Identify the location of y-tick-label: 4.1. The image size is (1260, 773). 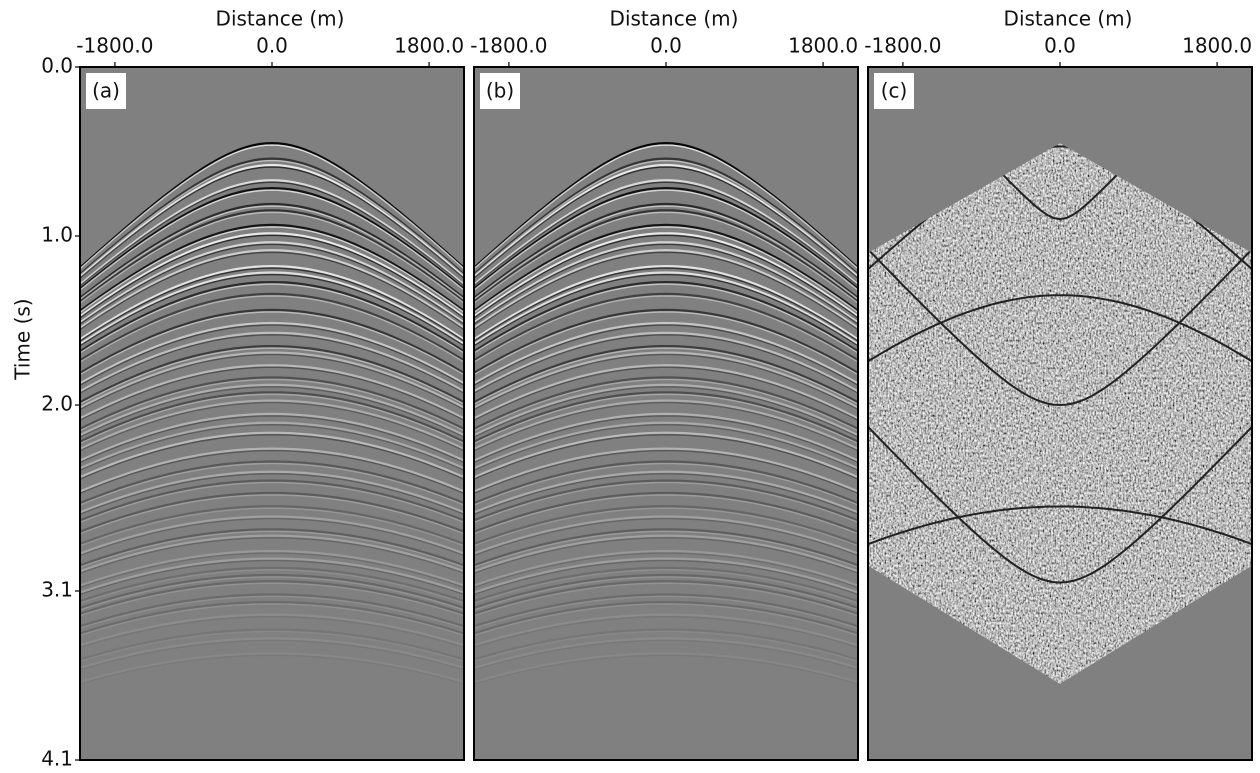
(57, 759).